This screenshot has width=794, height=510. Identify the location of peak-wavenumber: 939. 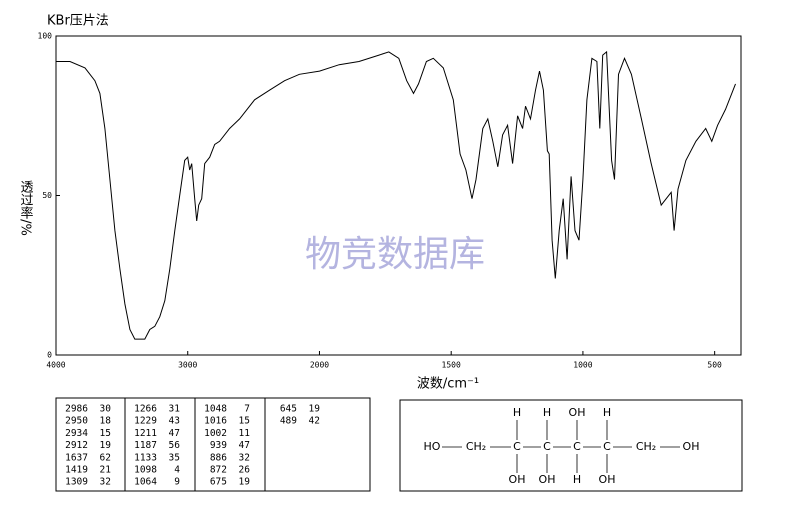
(218, 445).